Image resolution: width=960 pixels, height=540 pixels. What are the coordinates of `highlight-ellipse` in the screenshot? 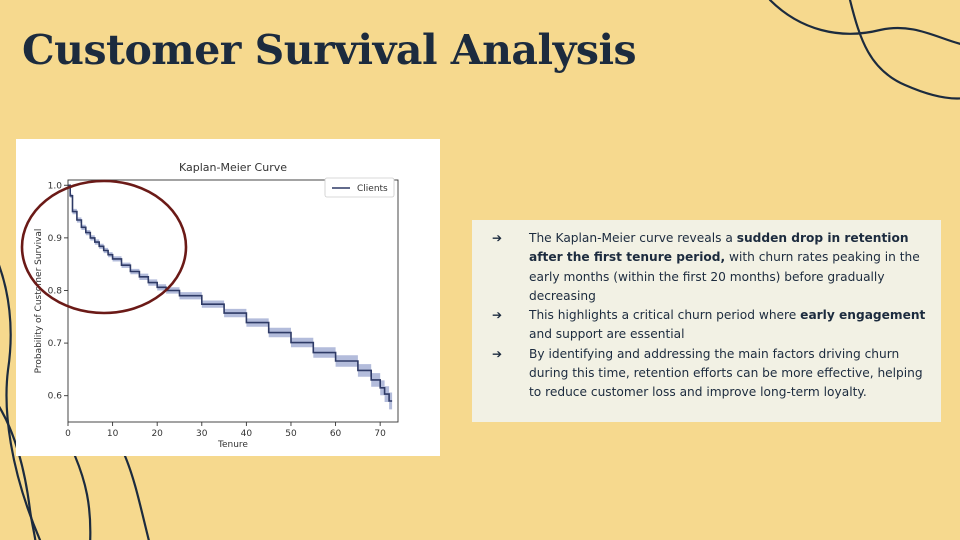 It's located at (104, 247).